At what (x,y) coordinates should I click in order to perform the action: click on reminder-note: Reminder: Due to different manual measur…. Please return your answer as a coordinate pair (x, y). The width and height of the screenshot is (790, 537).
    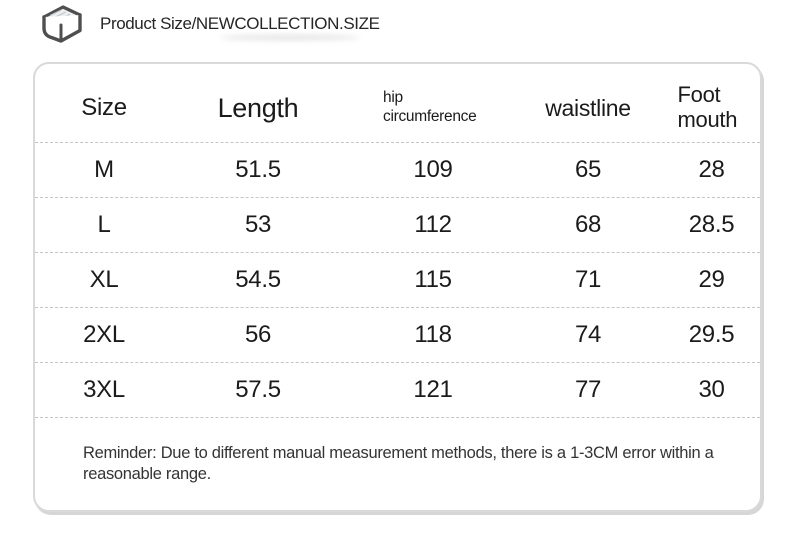
    Looking at the image, I should click on (398, 463).